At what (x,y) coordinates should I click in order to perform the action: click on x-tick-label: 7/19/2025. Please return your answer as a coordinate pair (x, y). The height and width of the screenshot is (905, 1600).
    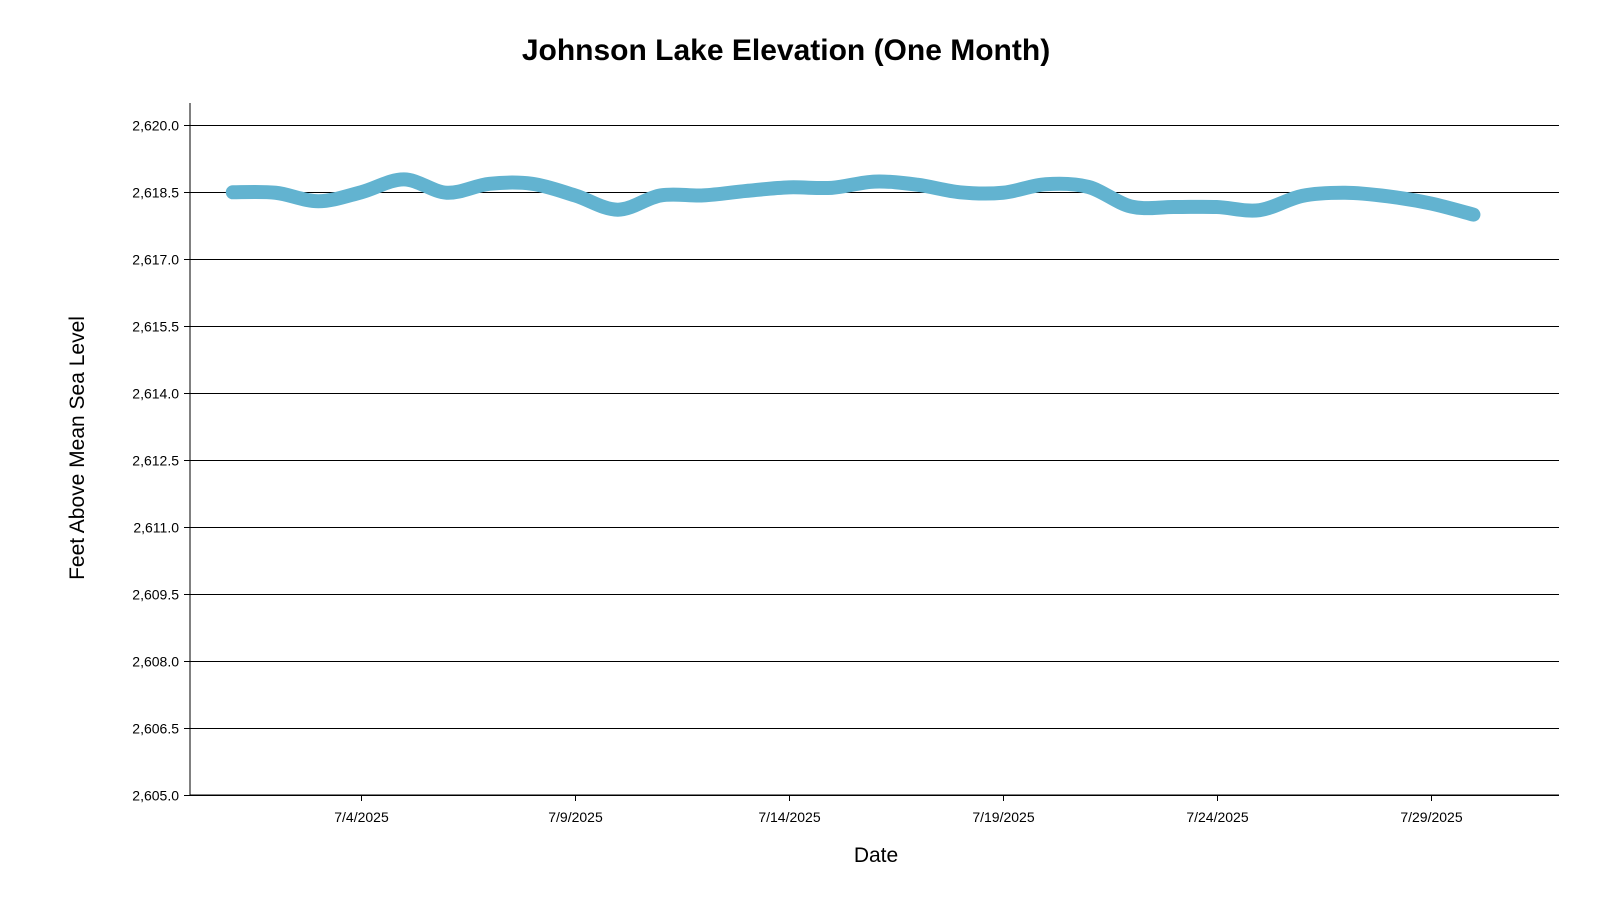
    Looking at the image, I should click on (1003, 817).